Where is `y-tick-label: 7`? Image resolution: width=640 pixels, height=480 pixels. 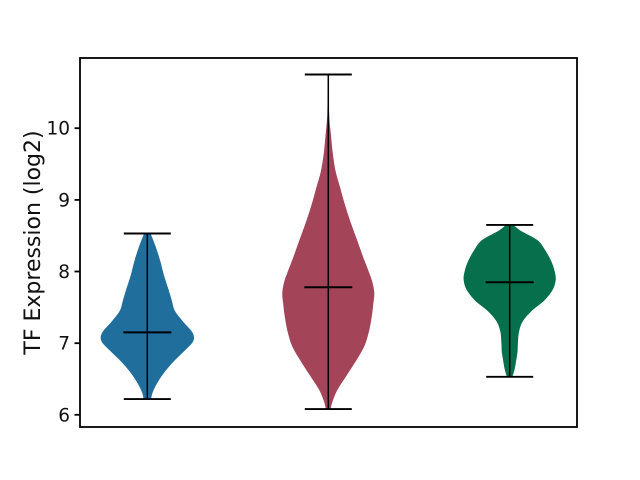 y-tick-label: 7 is located at coordinates (64, 344).